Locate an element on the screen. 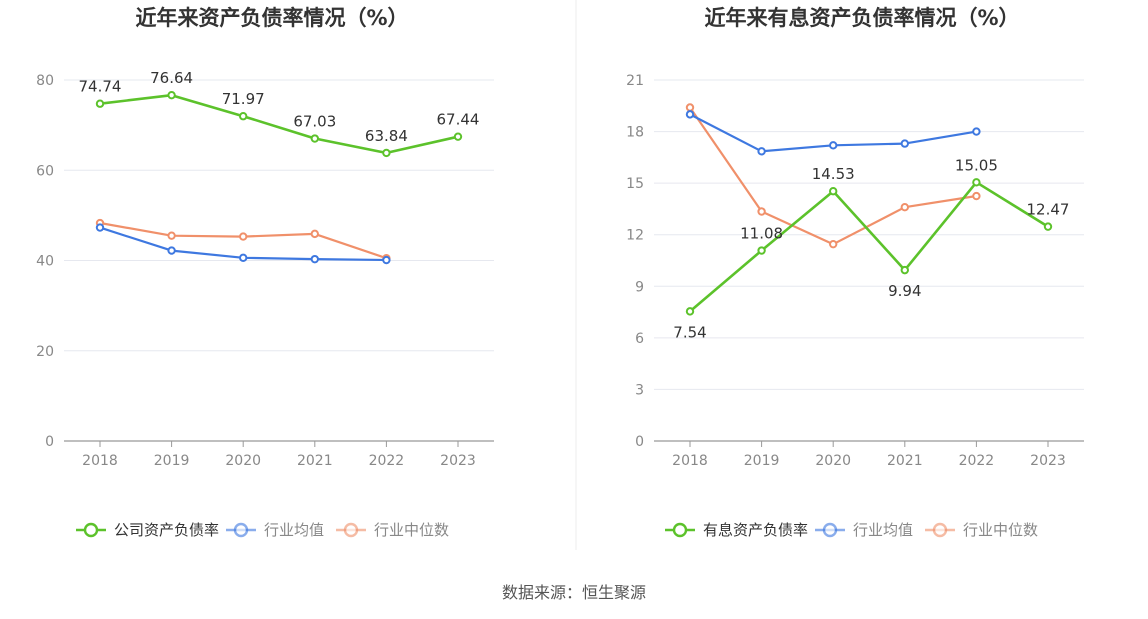 Image resolution: width=1148 pixels, height=619 pixels. y-tick-label: 12 is located at coordinates (635, 236).